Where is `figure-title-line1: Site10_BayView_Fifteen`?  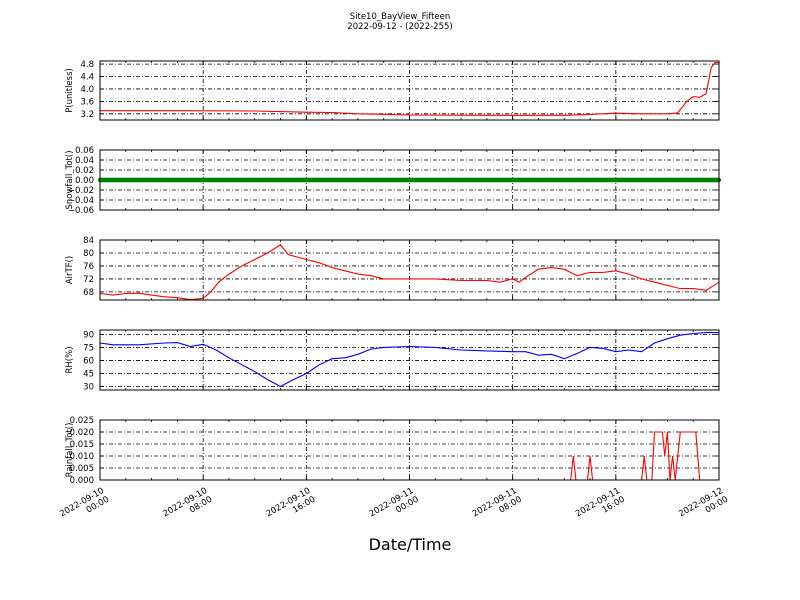
figure-title-line1: Site10_BayView_Fifteen is located at coordinates (400, 17).